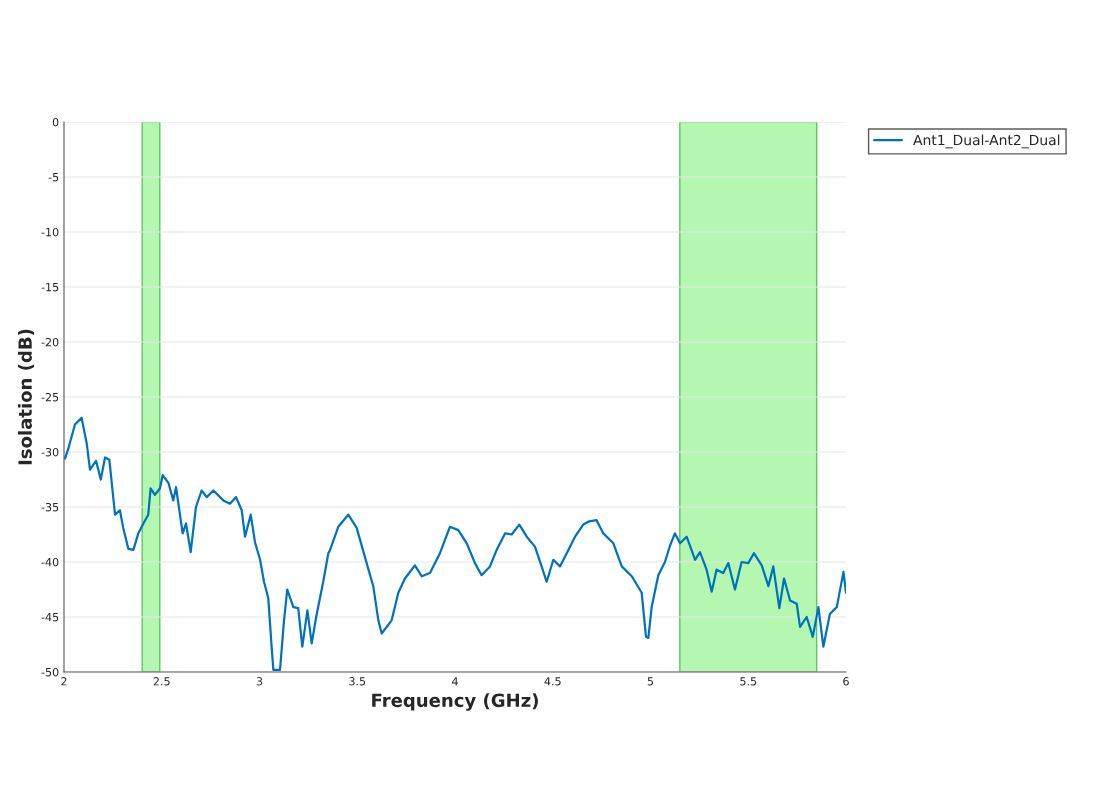  I want to click on x-tick-label: 4.5, so click(552, 681).